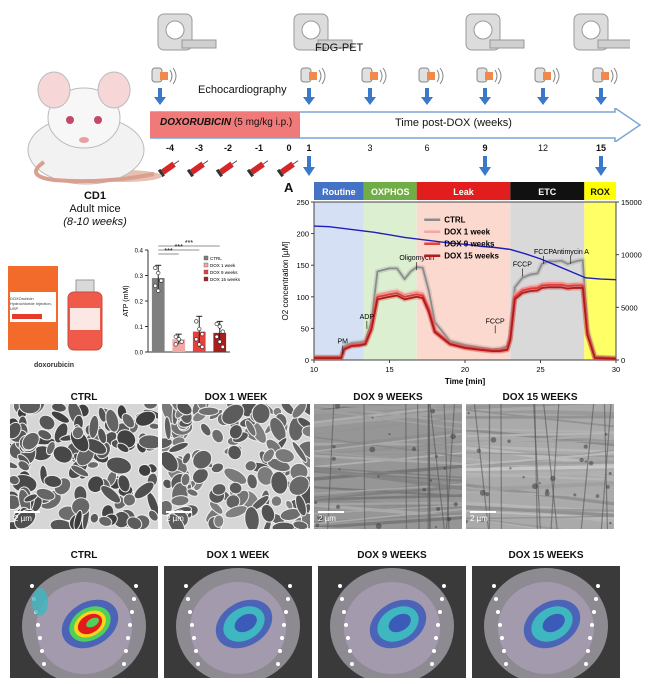 The height and width of the screenshot is (684, 650). Describe the element at coordinates (600, 148) in the screenshot. I see `timeline-tick: 15` at that location.